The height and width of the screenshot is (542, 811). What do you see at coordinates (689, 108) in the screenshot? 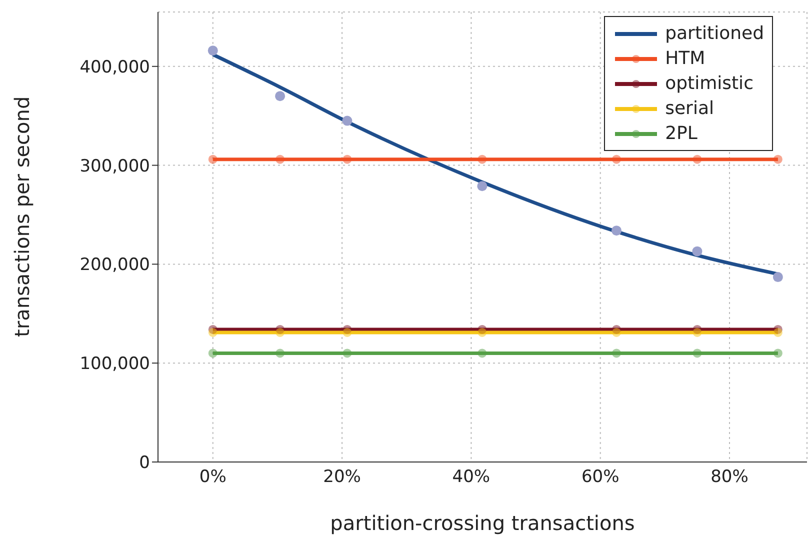
I see `legend-label: serial` at bounding box center [689, 108].